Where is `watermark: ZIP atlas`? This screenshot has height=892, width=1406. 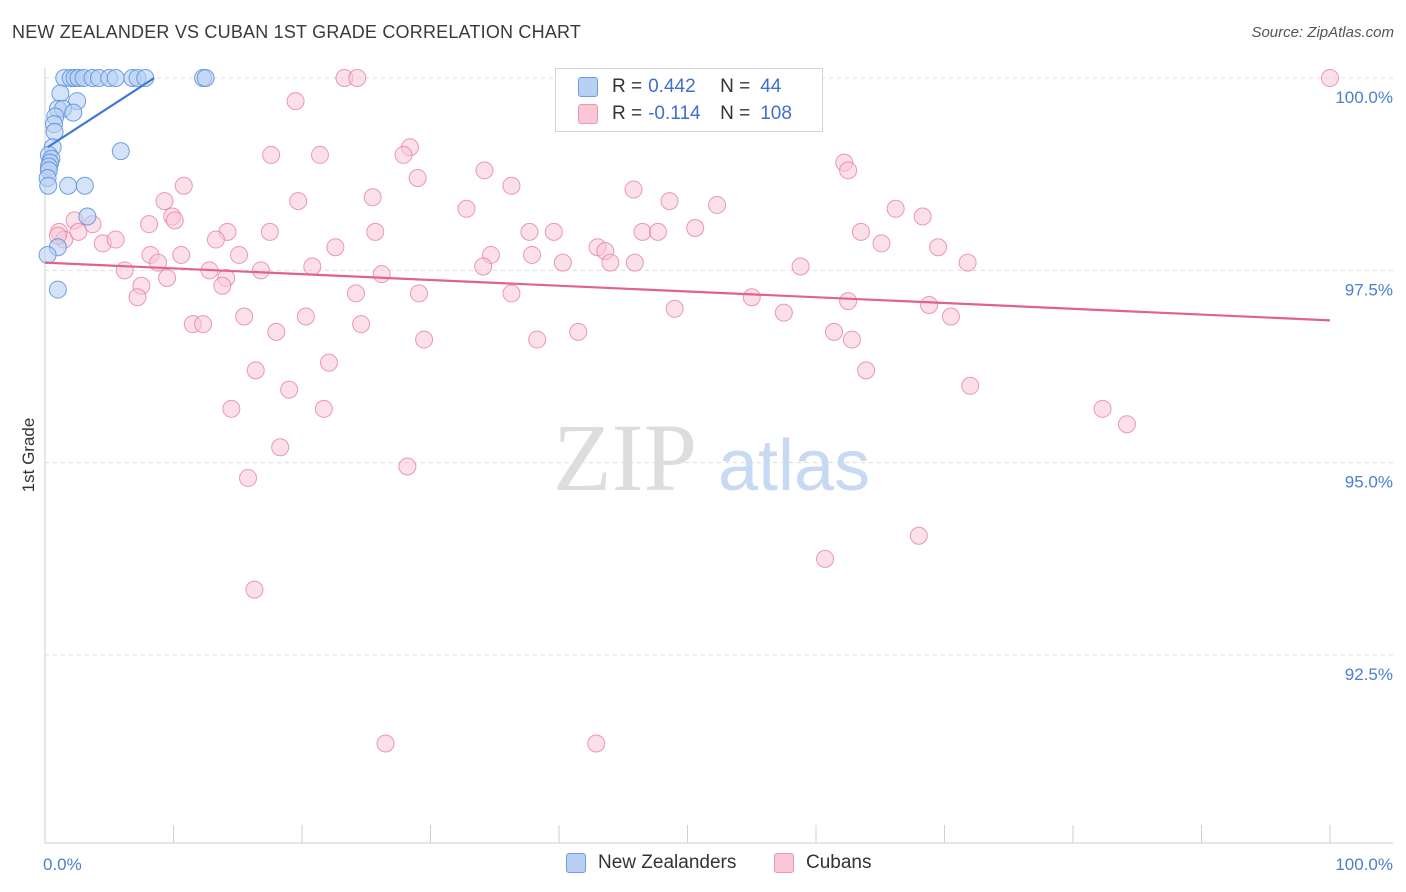 watermark: ZIP atlas is located at coordinates (711, 457).